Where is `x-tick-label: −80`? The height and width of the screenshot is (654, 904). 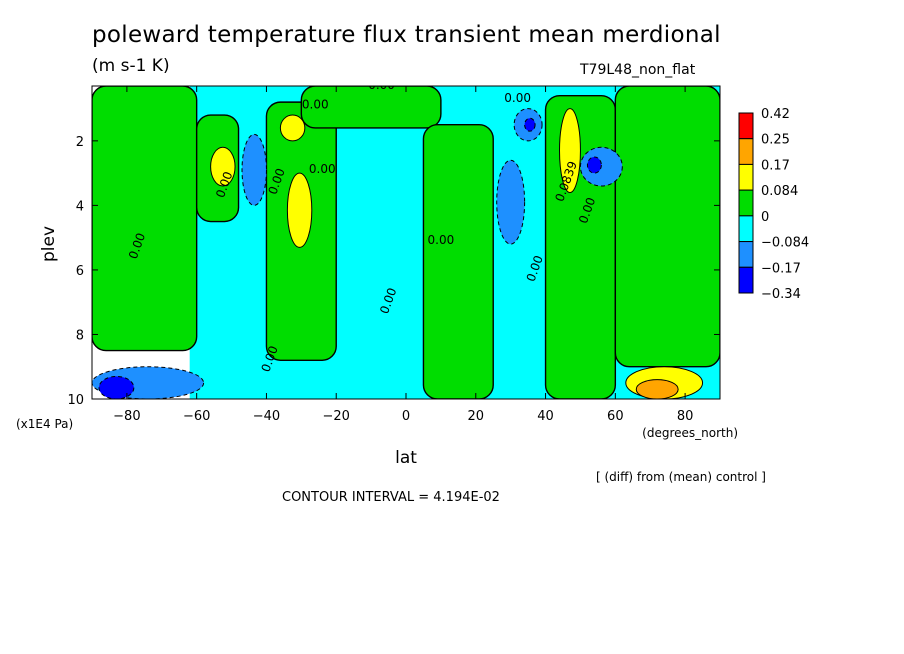
x-tick-label: −80 is located at coordinates (126, 416).